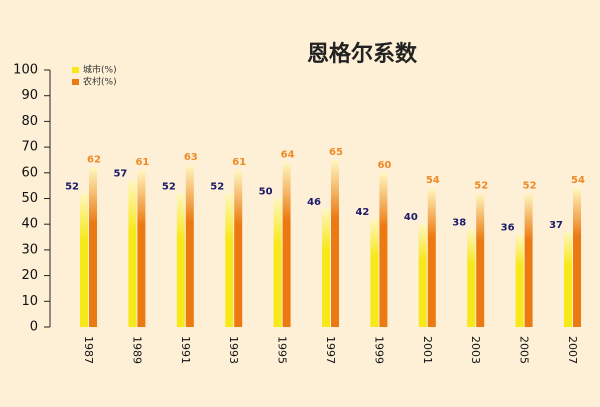 The height and width of the screenshot is (407, 600). I want to click on y-tick-label: 10, so click(29, 301).